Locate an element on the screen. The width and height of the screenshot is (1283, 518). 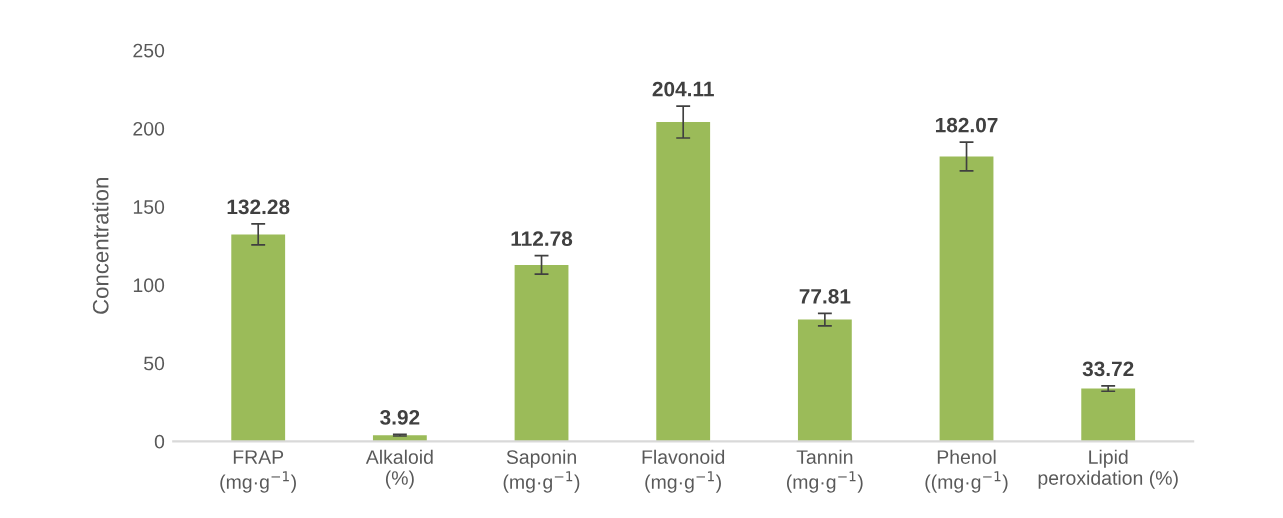
y-tick-label: 50 is located at coordinates (154, 363).